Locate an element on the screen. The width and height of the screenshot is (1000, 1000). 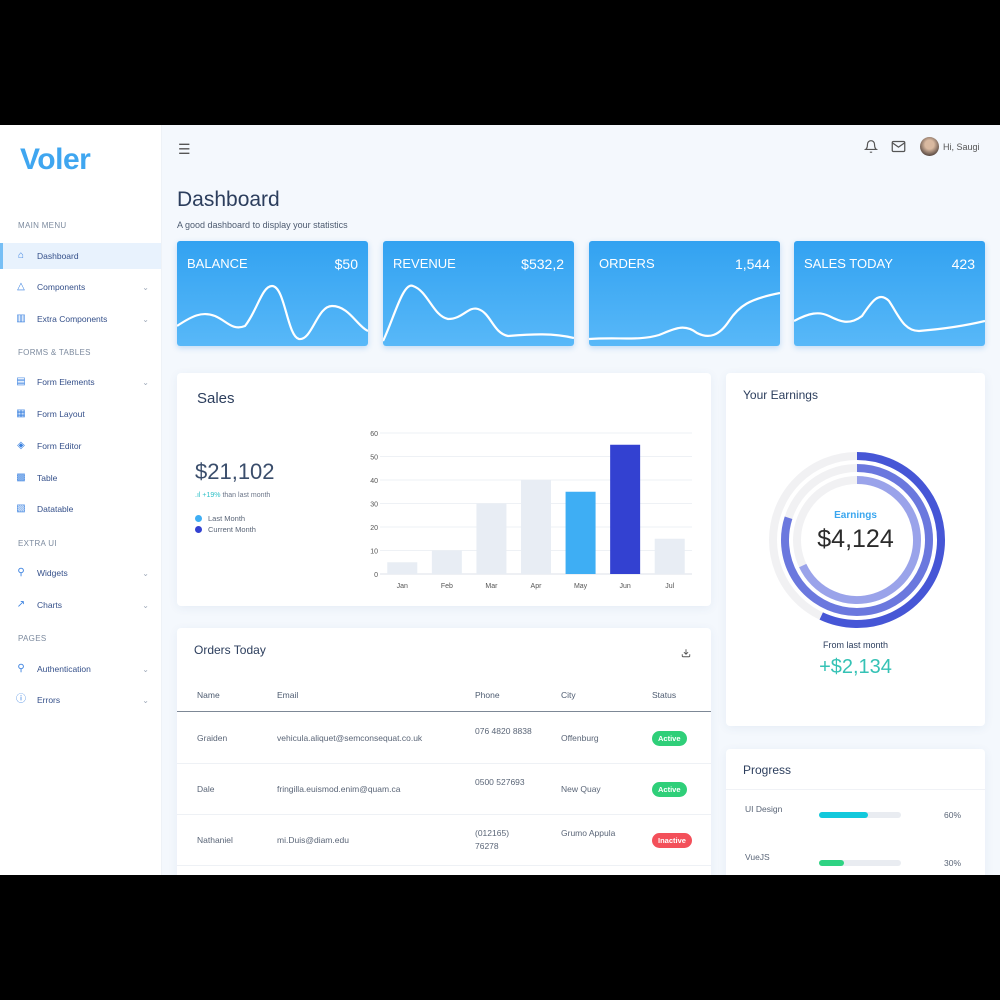
bar-jan is located at coordinates (402, 568).